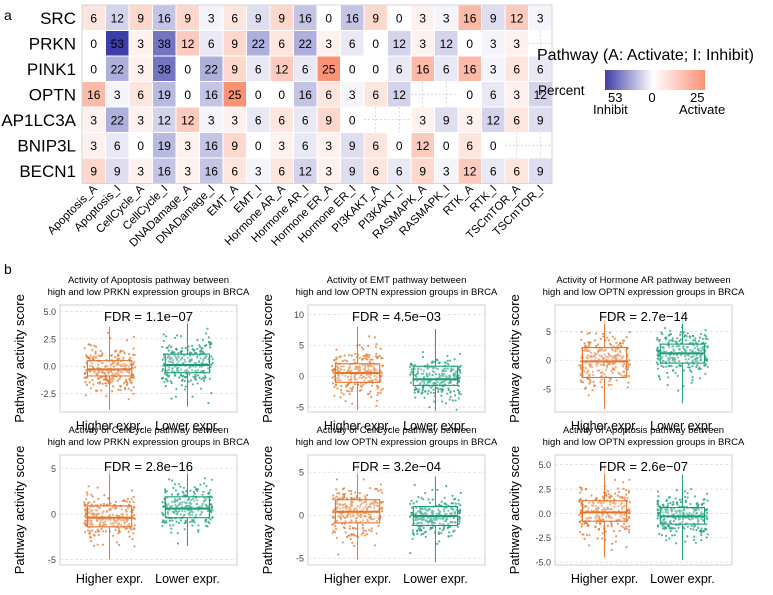 The image size is (773, 595). Describe the element at coordinates (118, 44) in the screenshot. I see `heatmap-cell-label: 53` at that location.